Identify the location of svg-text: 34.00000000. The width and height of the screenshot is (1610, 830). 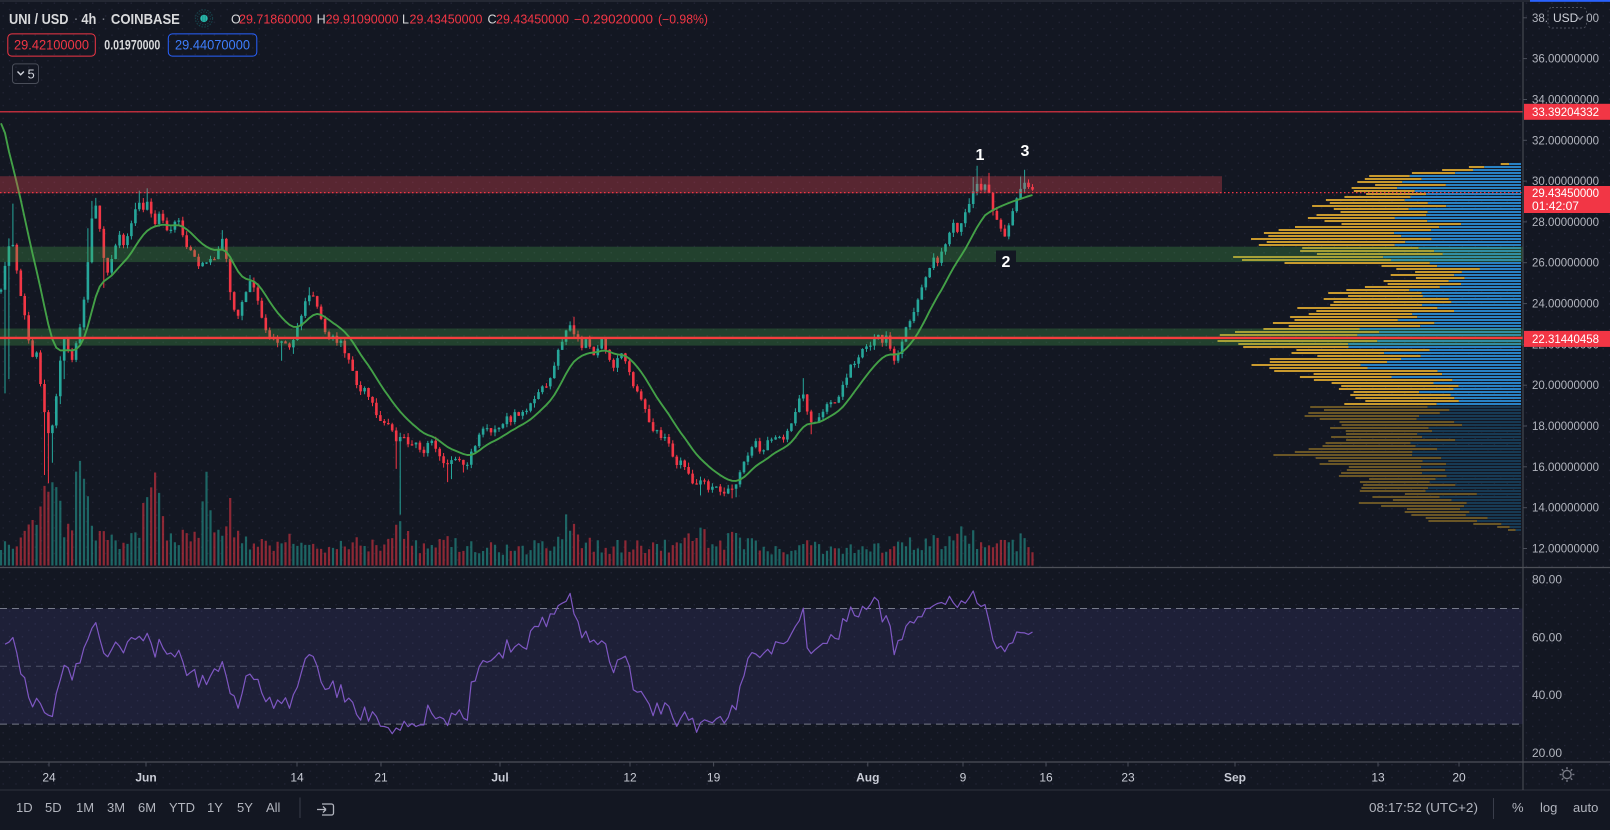
(1565, 100).